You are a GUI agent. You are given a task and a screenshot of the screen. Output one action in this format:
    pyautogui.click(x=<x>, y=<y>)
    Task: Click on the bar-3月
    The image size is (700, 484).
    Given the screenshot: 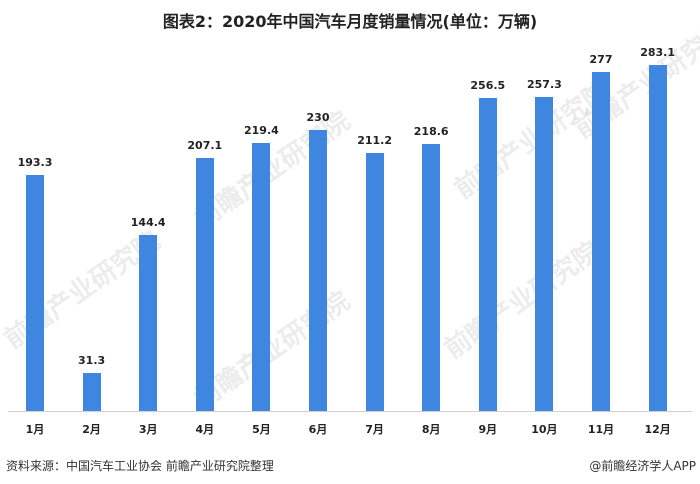 What is the action you would take?
    pyautogui.click(x=148, y=322)
    